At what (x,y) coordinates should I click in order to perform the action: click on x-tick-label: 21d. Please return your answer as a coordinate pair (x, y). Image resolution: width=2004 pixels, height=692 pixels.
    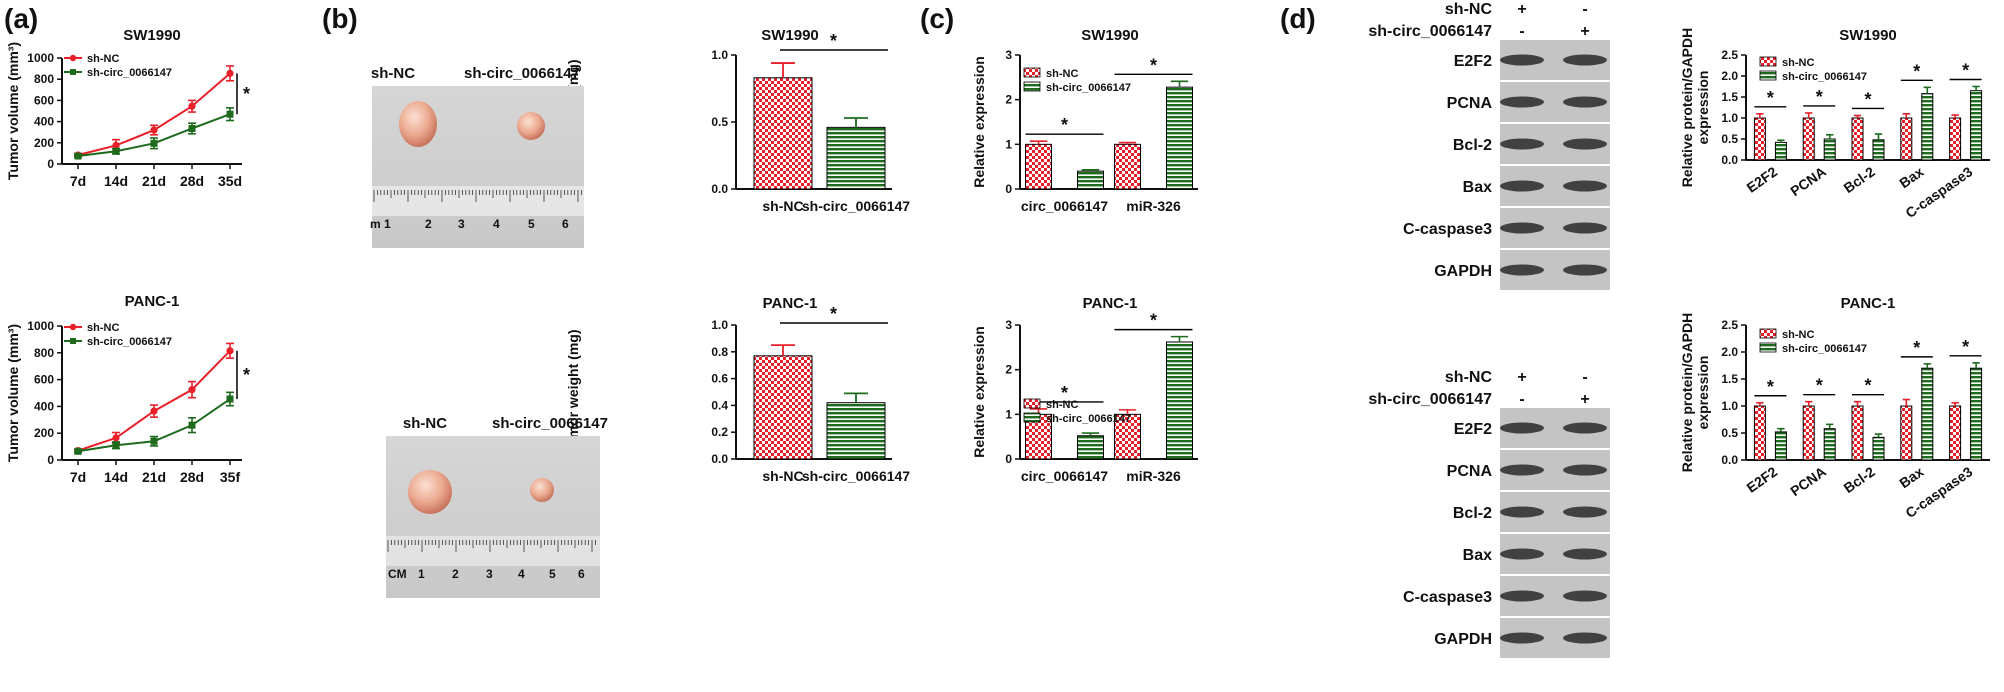
    Looking at the image, I should click on (154, 181).